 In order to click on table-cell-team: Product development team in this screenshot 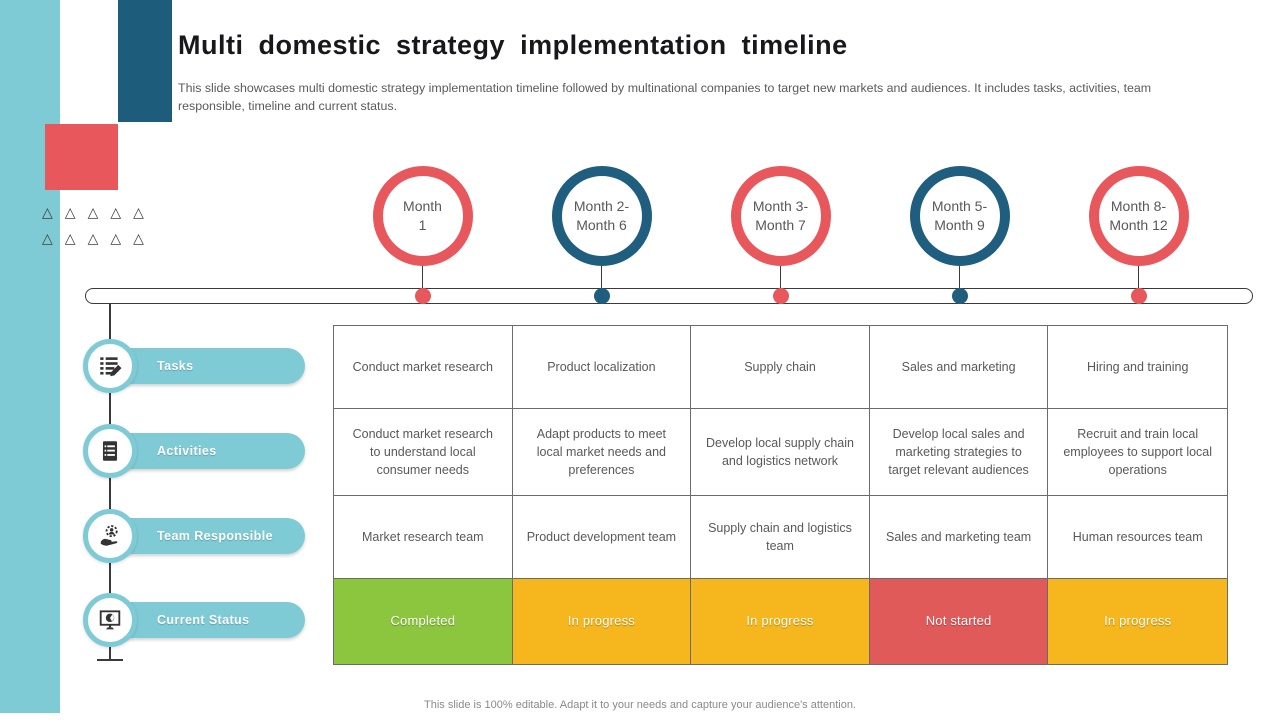, I will do `click(602, 537)`.